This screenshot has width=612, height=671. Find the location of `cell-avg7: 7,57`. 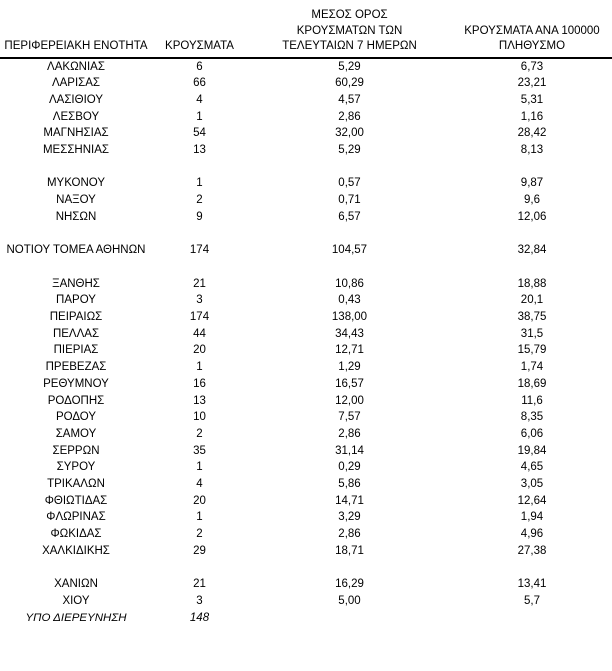

cell-avg7: 7,57 is located at coordinates (349, 417).